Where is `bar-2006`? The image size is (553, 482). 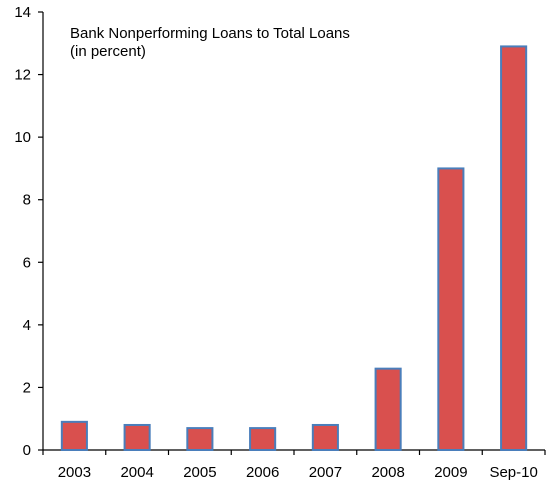 bar-2006 is located at coordinates (263, 439).